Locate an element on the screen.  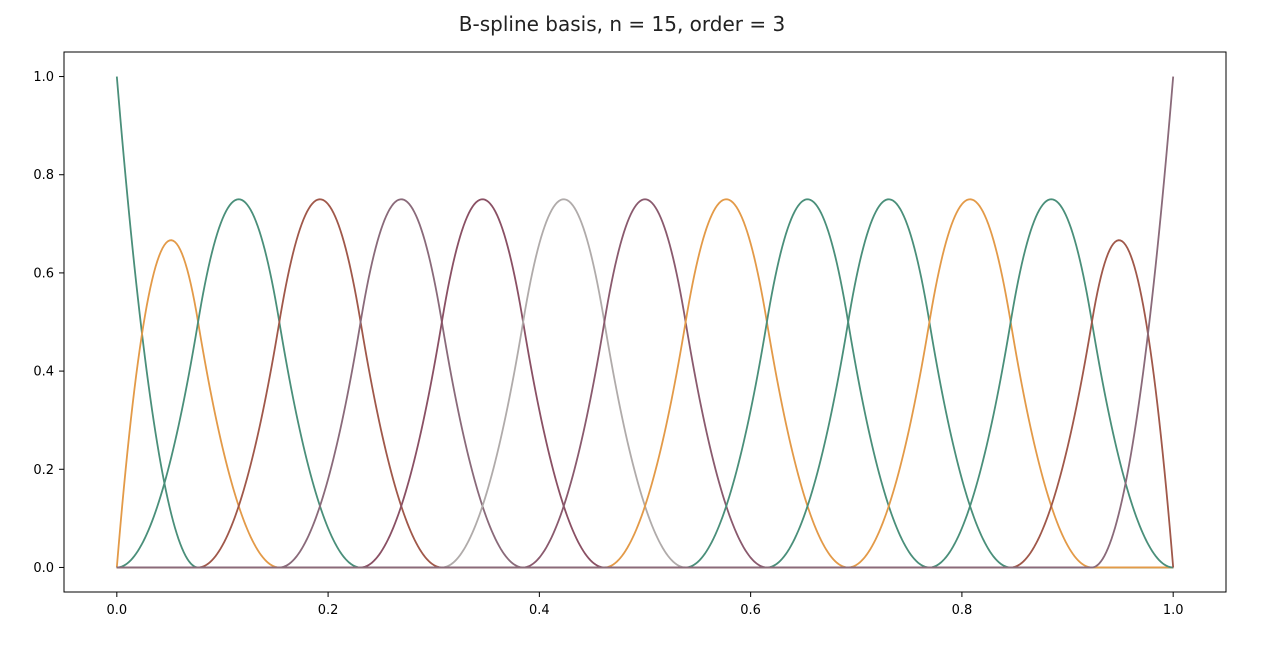
y-tick-label: 0.2 is located at coordinates (43, 470).